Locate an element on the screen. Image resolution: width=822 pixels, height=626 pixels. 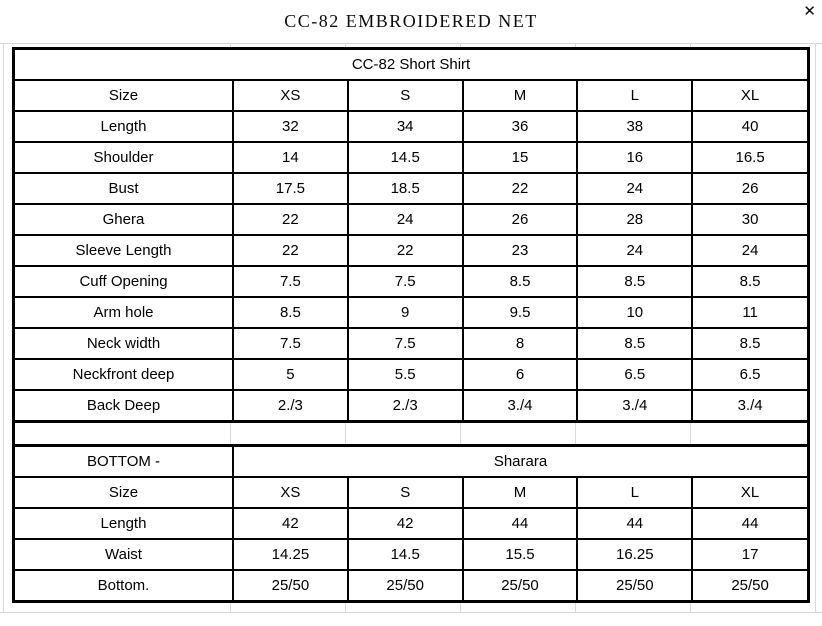
row-label-cell: Waist is located at coordinates (124, 554).